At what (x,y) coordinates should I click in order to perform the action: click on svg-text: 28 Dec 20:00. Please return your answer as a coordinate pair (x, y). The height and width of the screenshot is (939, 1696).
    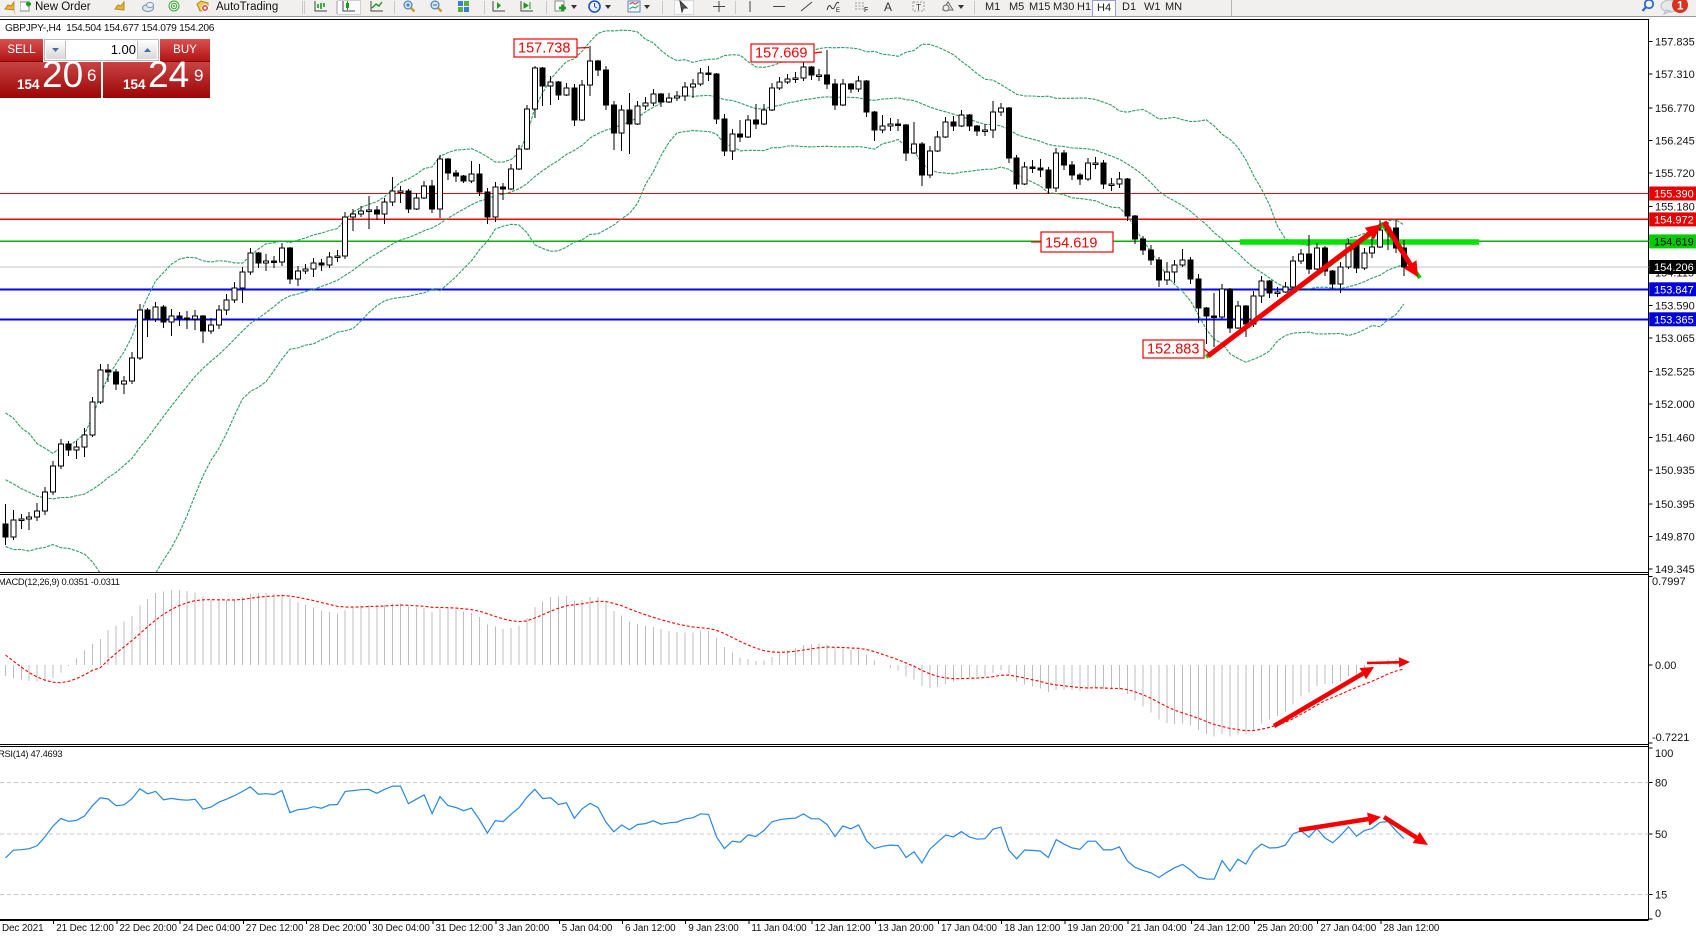
    Looking at the image, I should click on (338, 928).